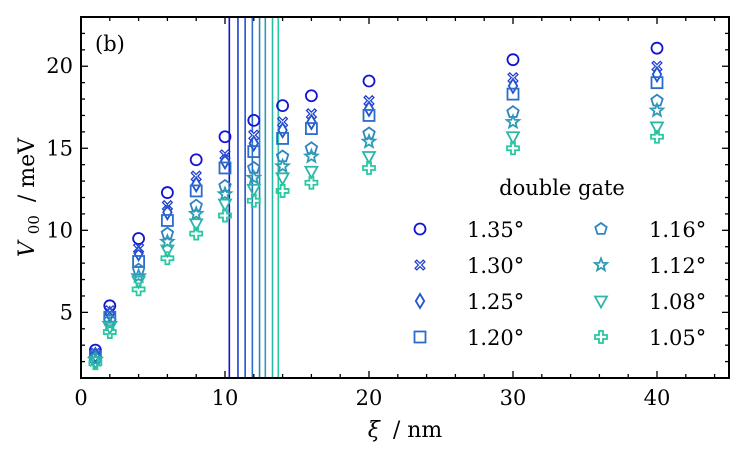 This screenshot has width=747, height=467. I want to click on panel-label: (b), so click(110, 44).